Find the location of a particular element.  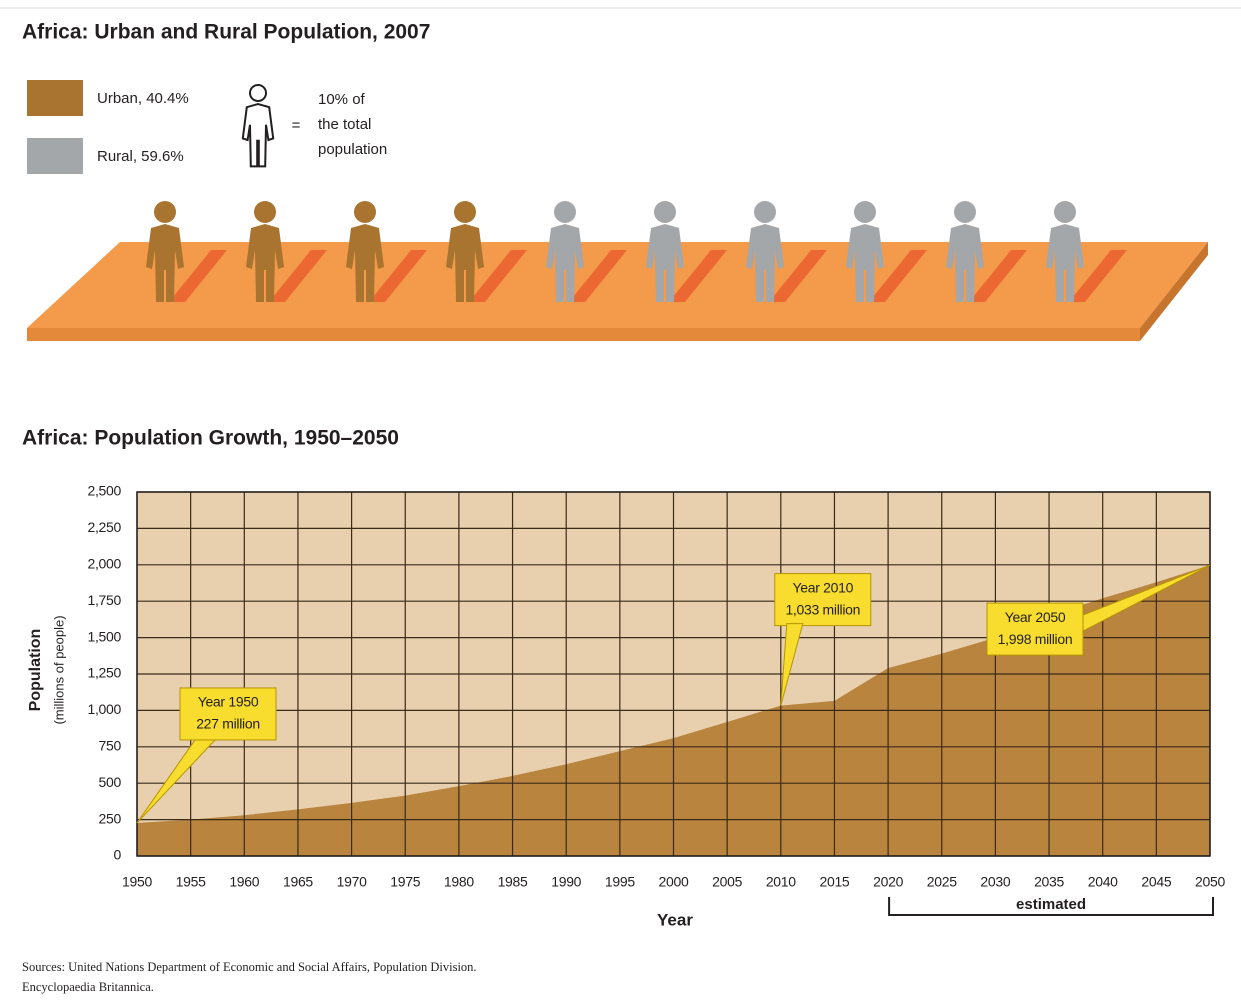

y-tick-label: 500 is located at coordinates (110, 782).